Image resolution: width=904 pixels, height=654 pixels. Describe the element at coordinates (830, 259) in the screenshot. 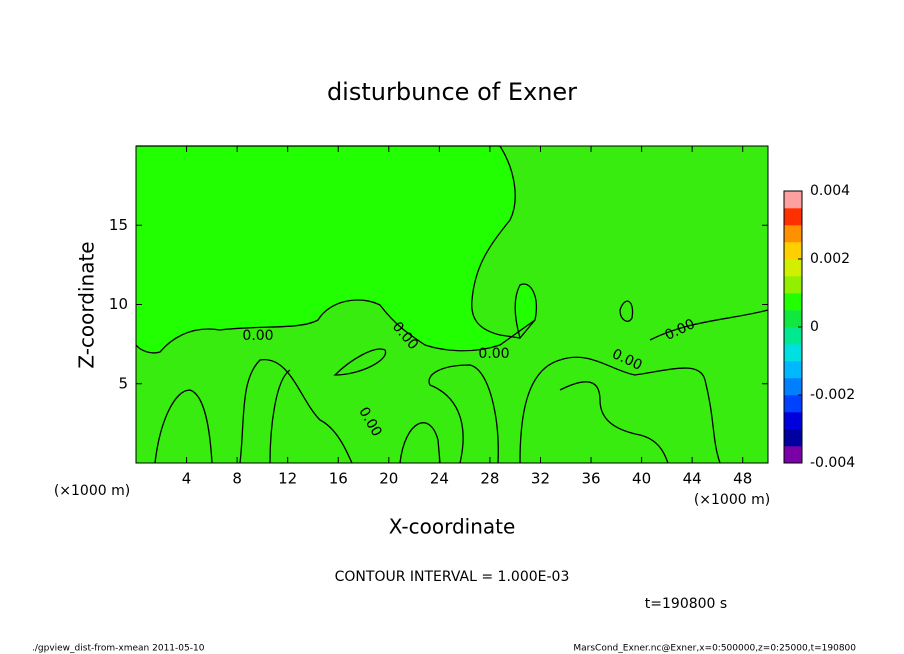

I see `colorbar-tick-label: 0.002` at that location.